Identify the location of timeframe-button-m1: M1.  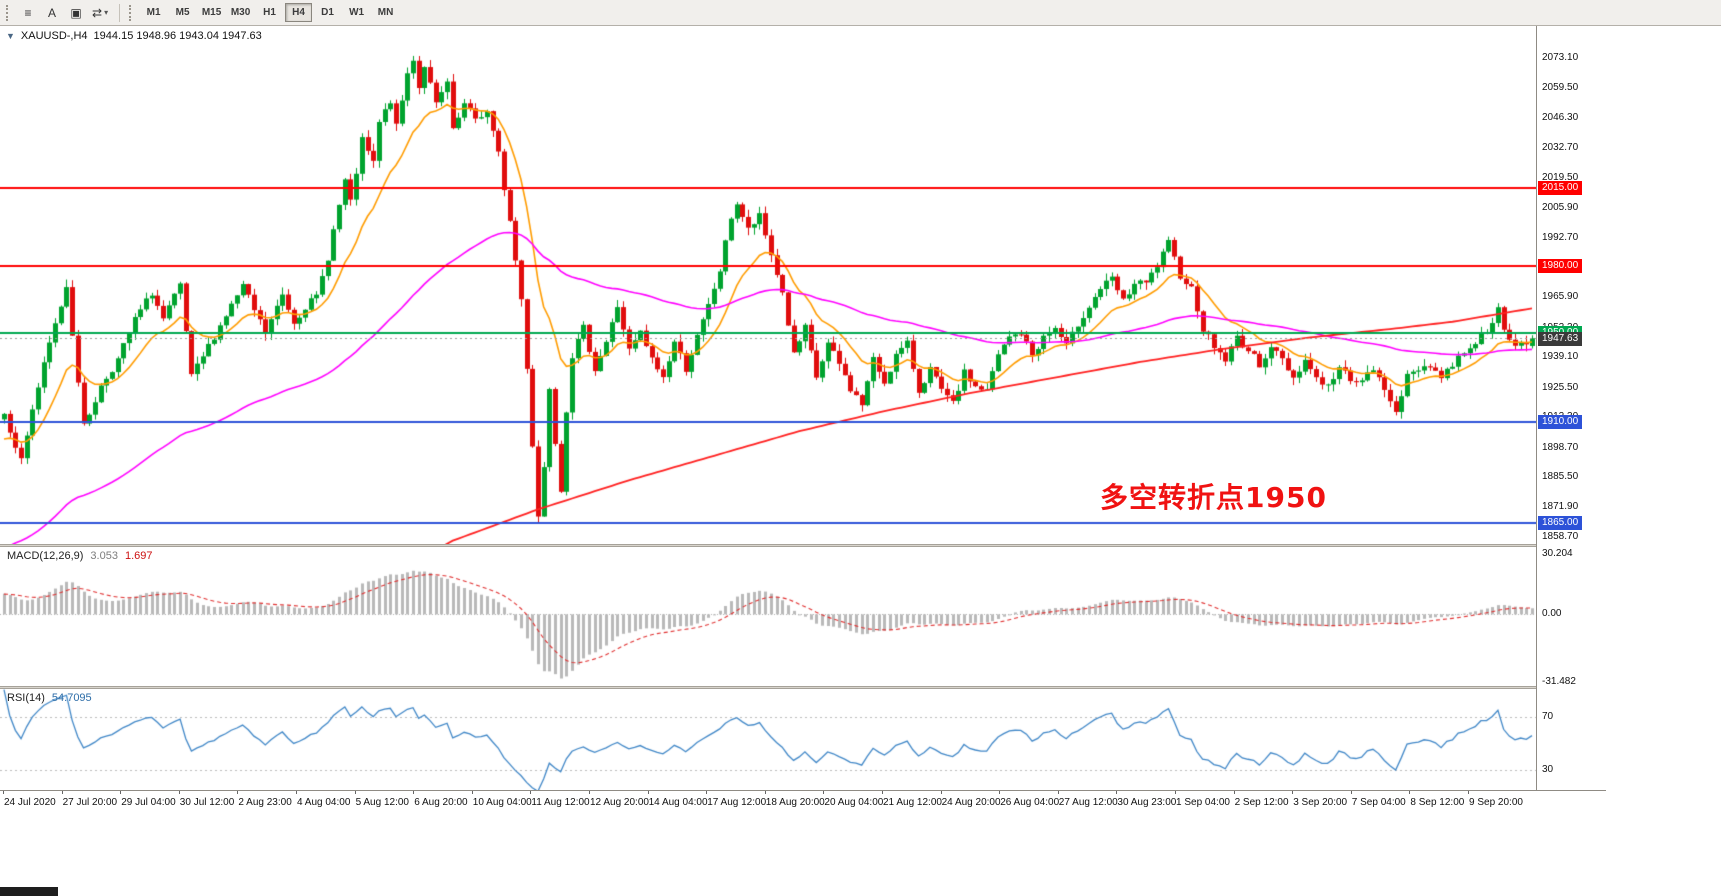
(153, 12).